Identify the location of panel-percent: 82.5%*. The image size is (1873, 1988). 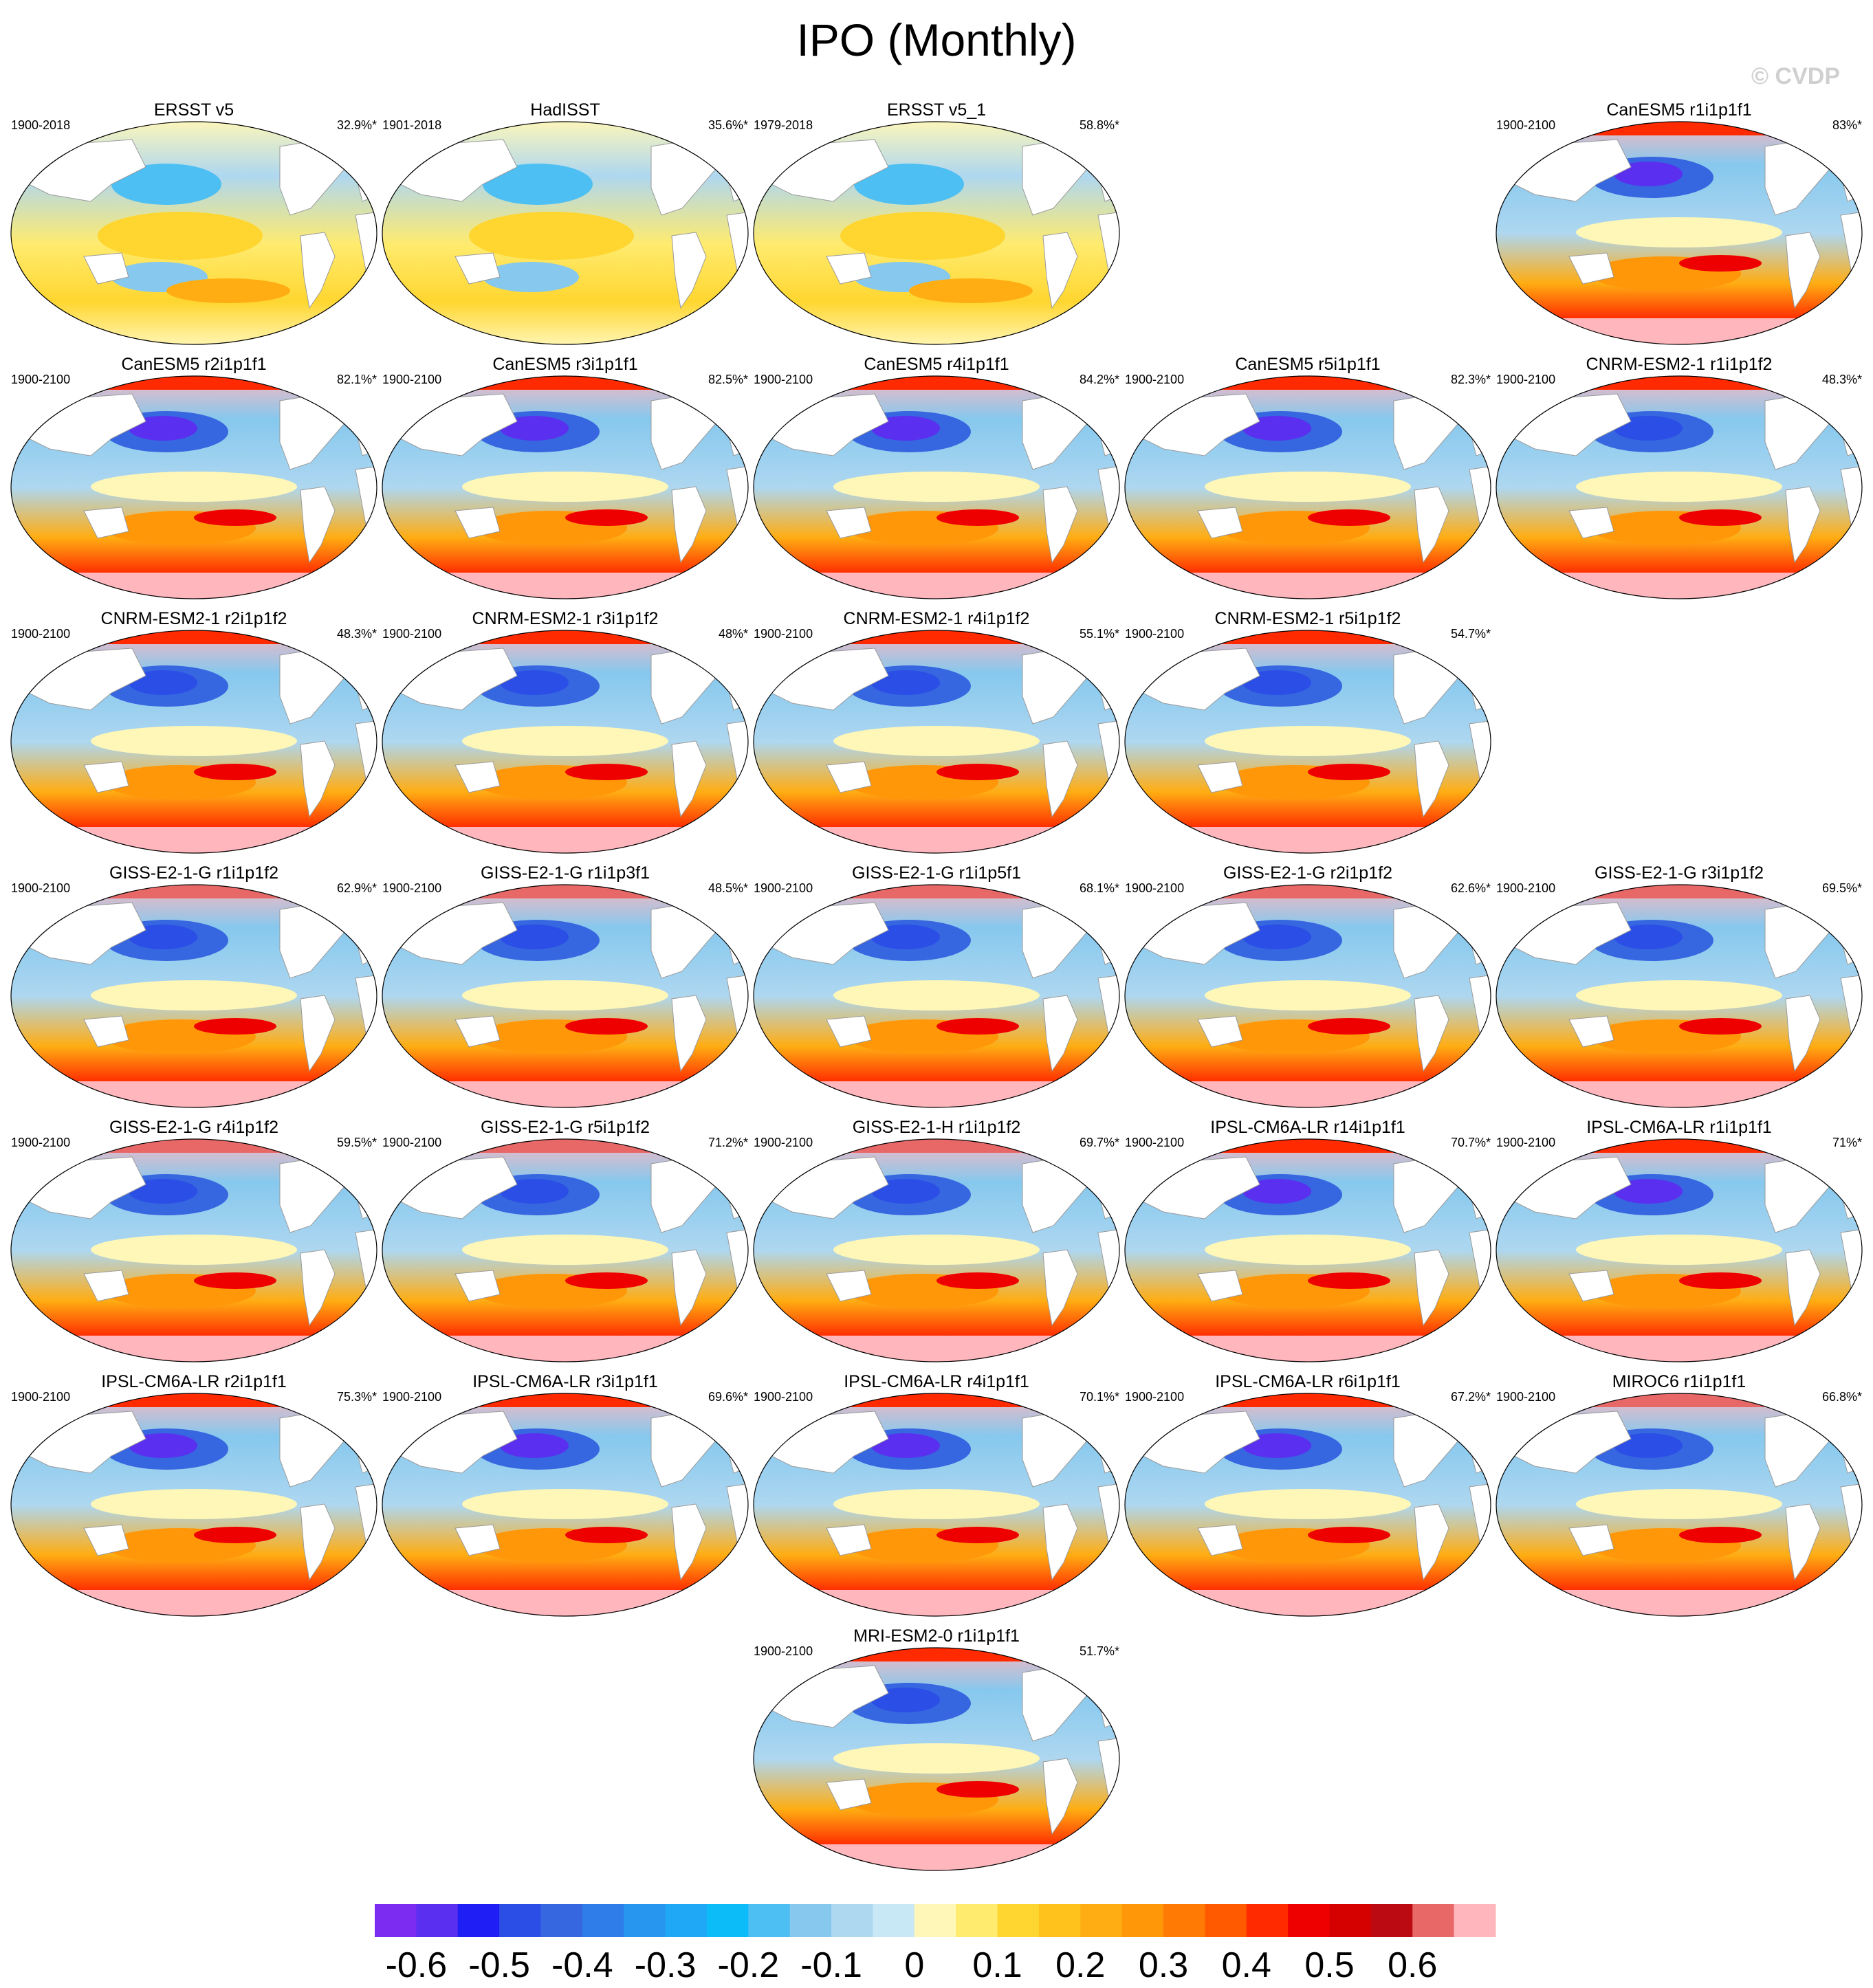
(728, 379).